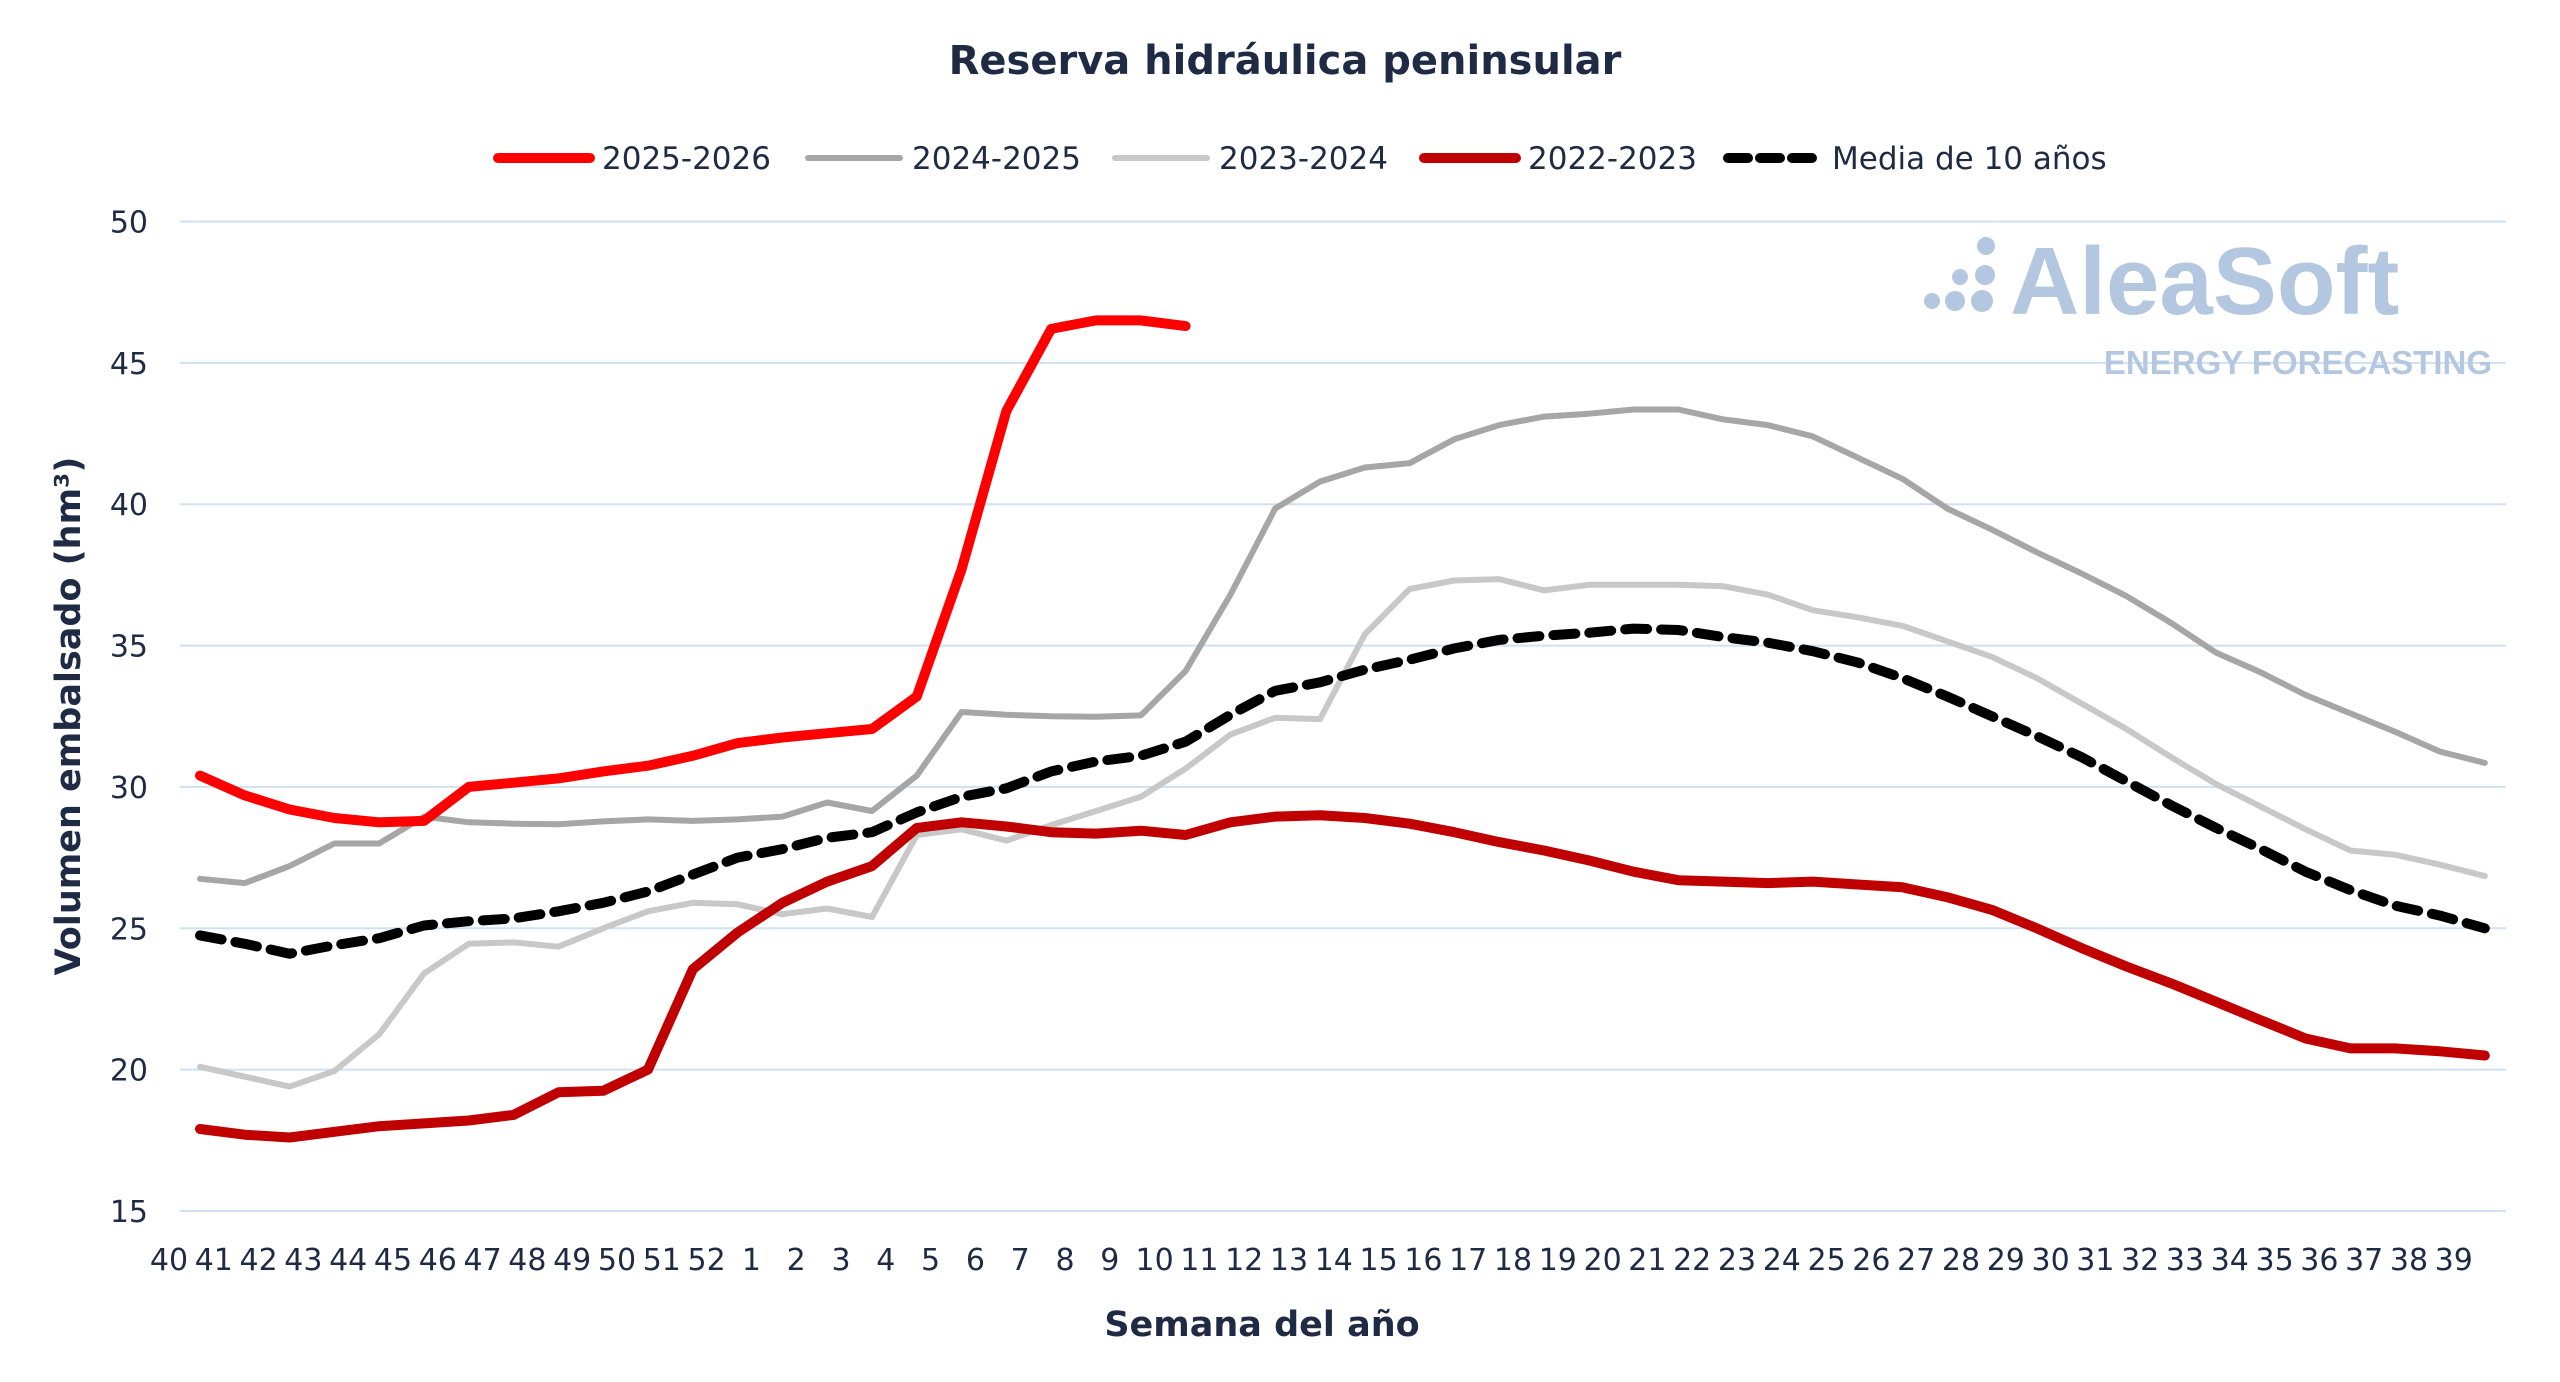  What do you see at coordinates (69, 716) in the screenshot?
I see `y-axis-title: Volumen embalsado (hm³)` at bounding box center [69, 716].